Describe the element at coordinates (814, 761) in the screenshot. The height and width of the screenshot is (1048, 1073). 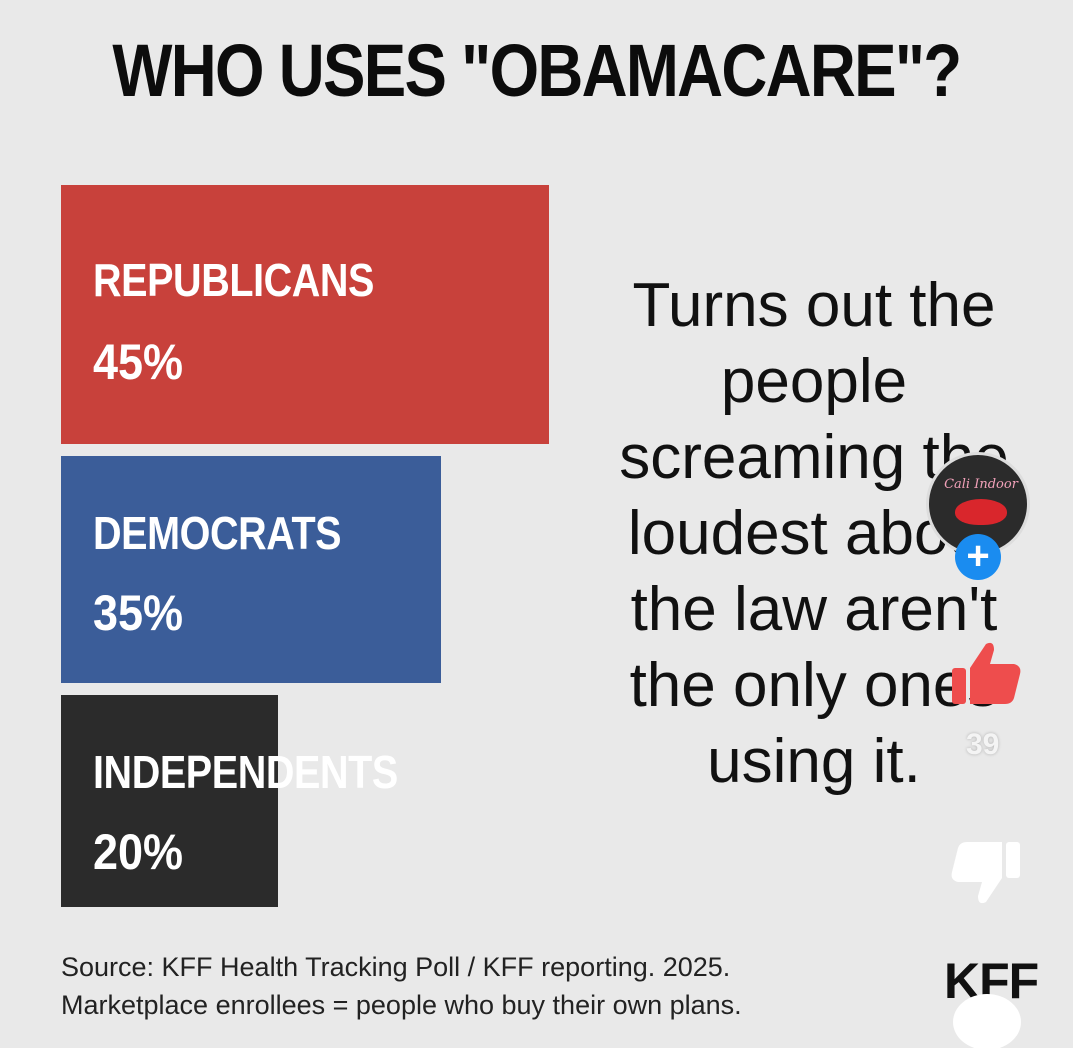
I see `annotation-line: using it.` at that location.